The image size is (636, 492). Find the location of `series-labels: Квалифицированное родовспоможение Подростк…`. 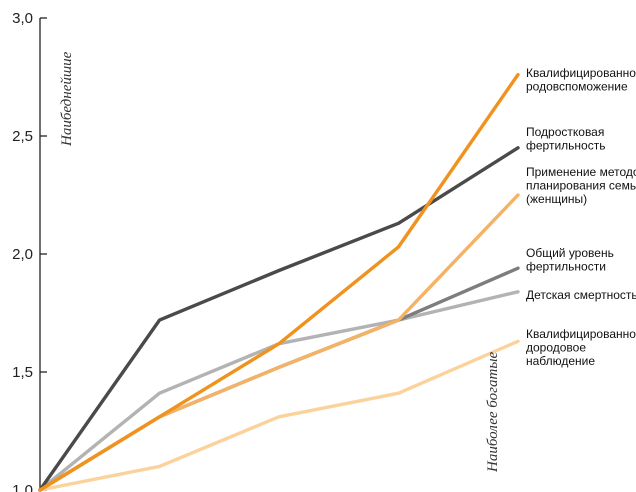

series-labels: Квалифицированное родовспоможение Подростк… is located at coordinates (581, 217).